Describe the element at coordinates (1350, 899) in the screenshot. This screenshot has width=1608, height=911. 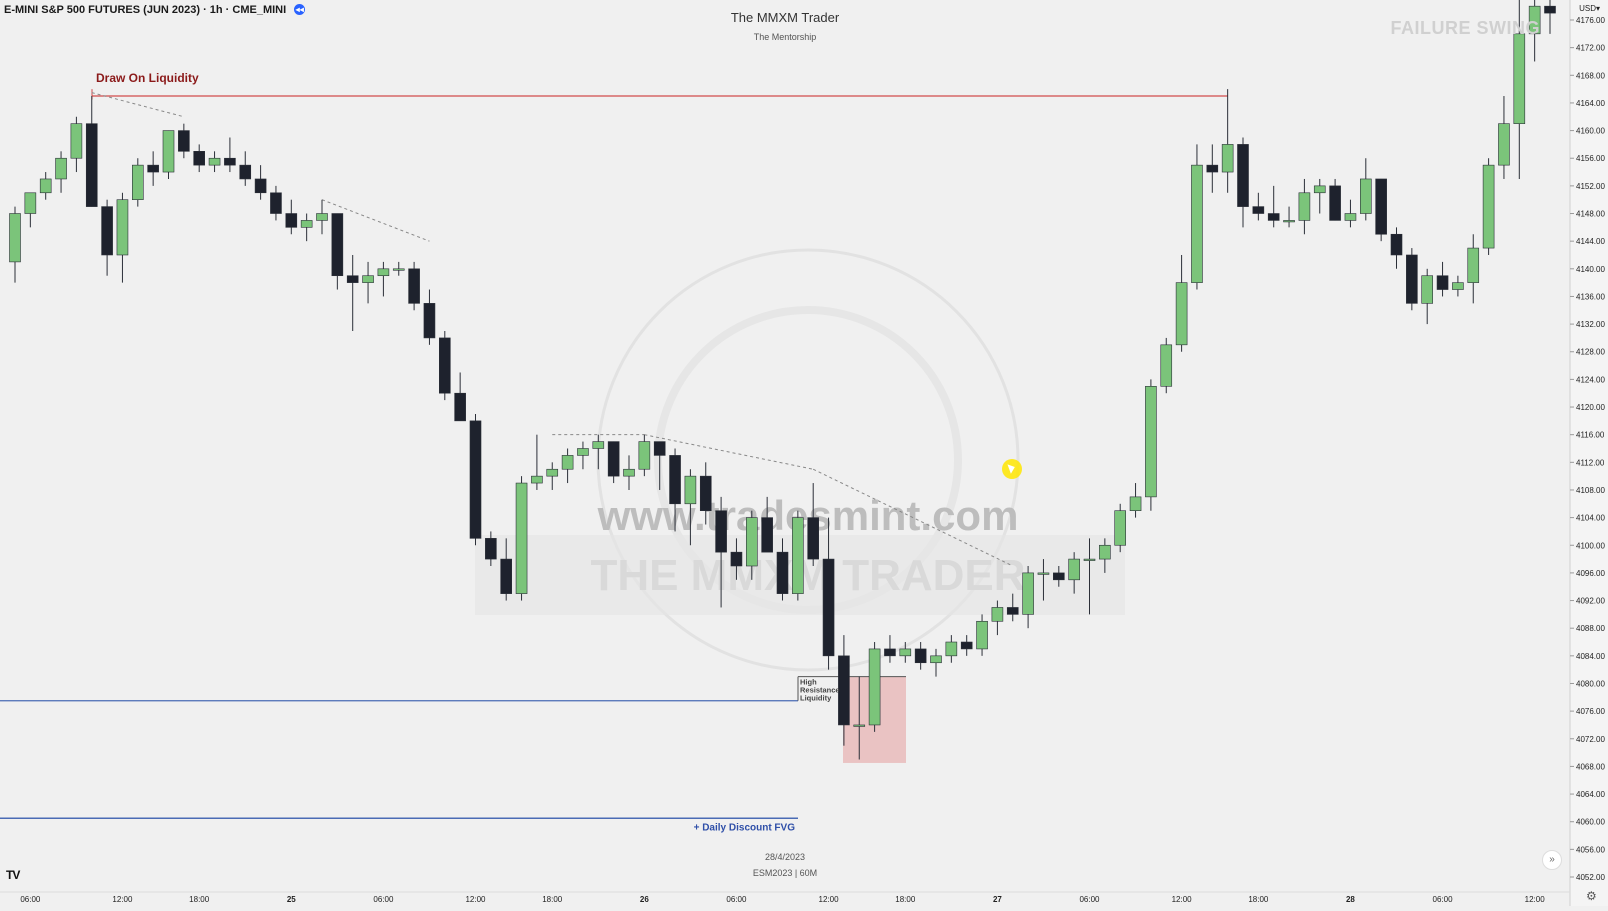
I see `time-tick-label: 28` at that location.